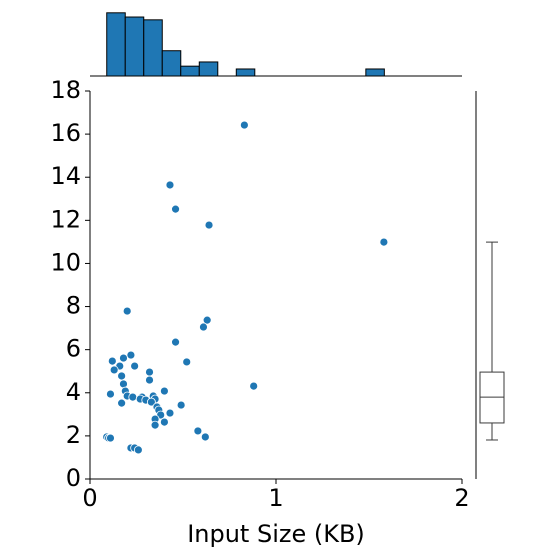 Image resolution: width=550 pixels, height=560 pixels. Describe the element at coordinates (73, 306) in the screenshot. I see `y-tick-label: 8` at that location.